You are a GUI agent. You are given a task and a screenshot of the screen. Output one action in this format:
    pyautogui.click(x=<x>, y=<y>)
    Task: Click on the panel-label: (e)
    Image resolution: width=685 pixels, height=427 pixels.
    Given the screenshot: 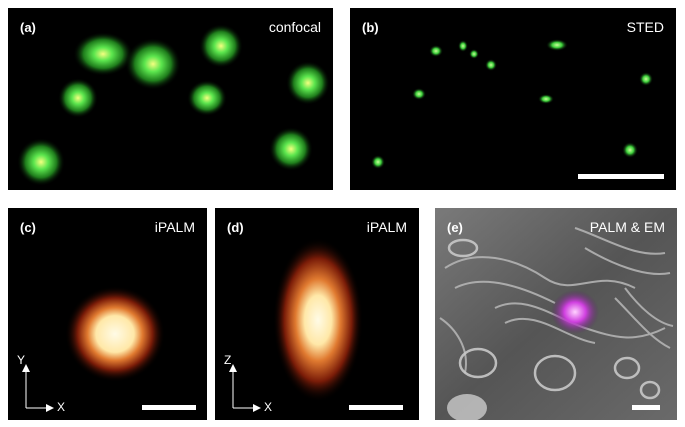 What is the action you would take?
    pyautogui.click(x=455, y=227)
    